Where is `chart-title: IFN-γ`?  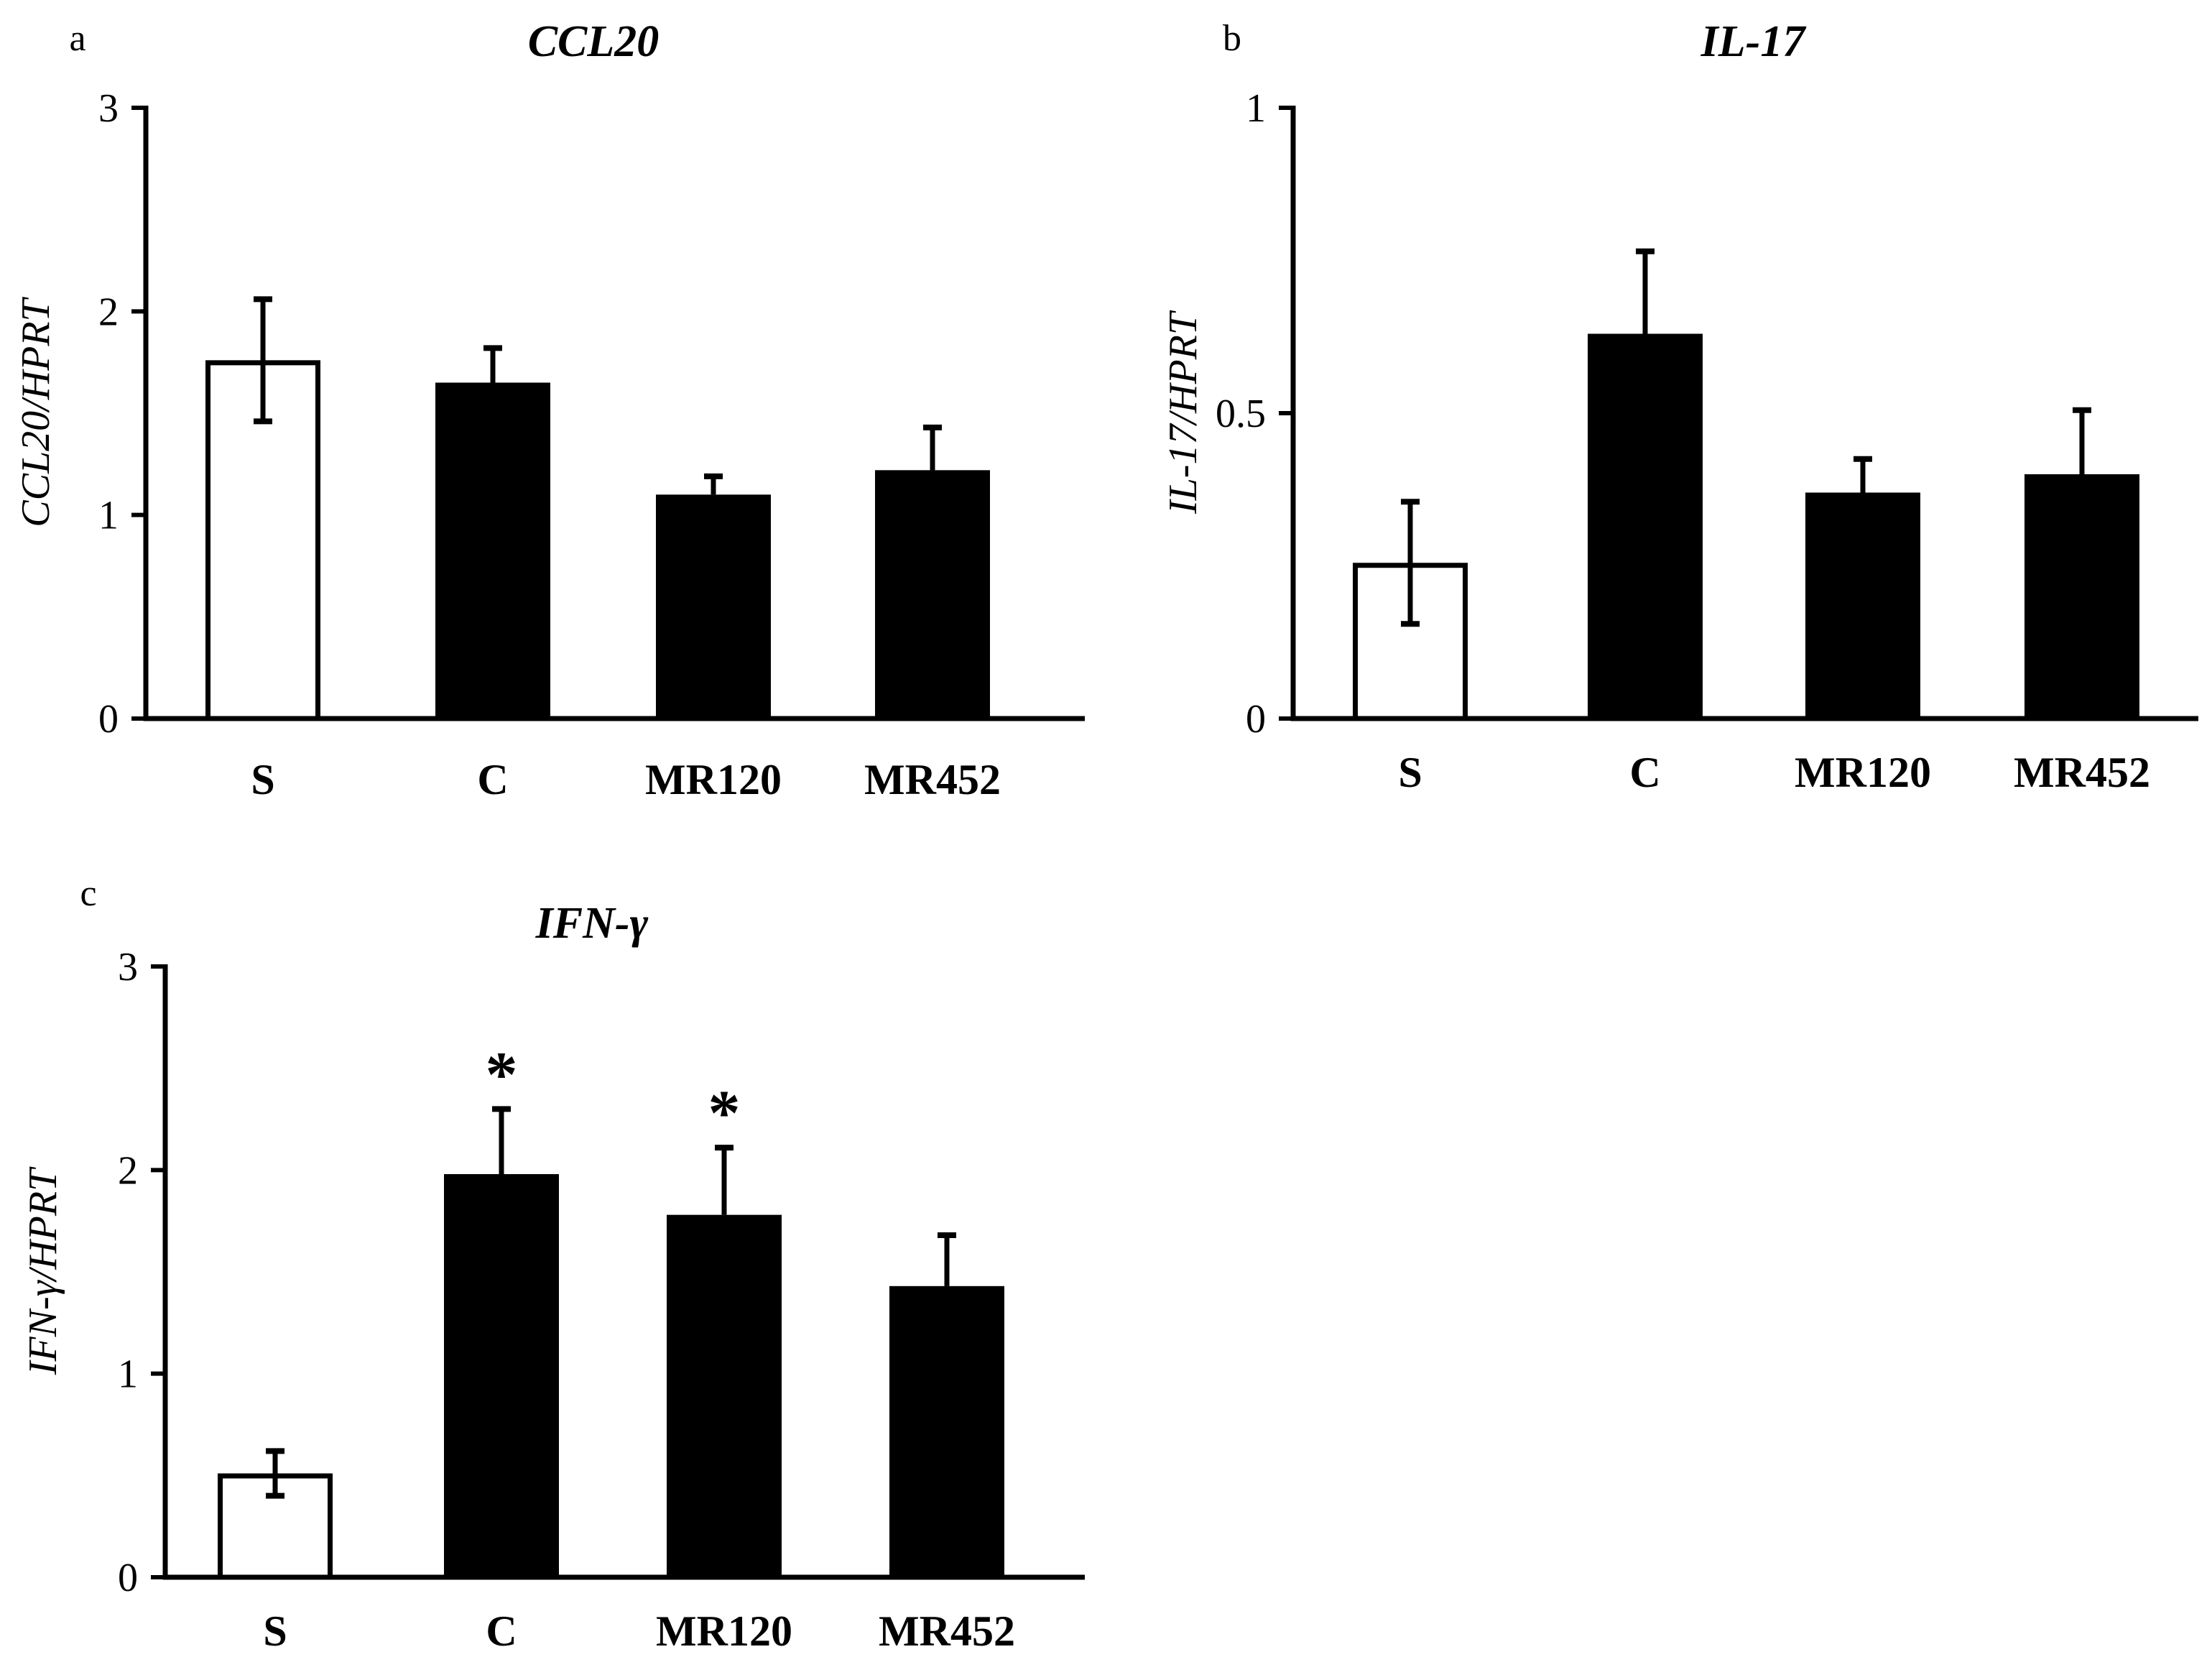
chart-title: IFN-γ is located at coordinates (592, 923).